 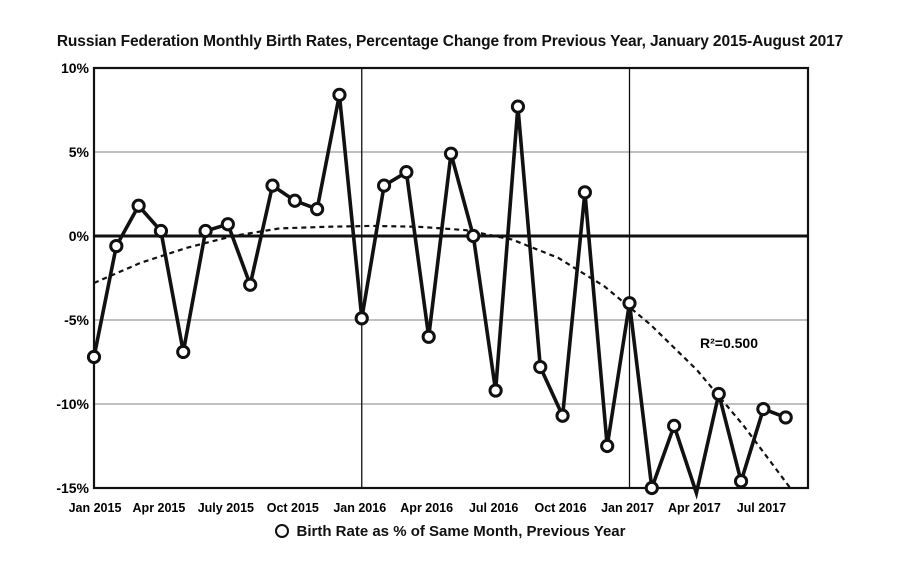 I want to click on y-tick-label: -15%, so click(x=72, y=488).